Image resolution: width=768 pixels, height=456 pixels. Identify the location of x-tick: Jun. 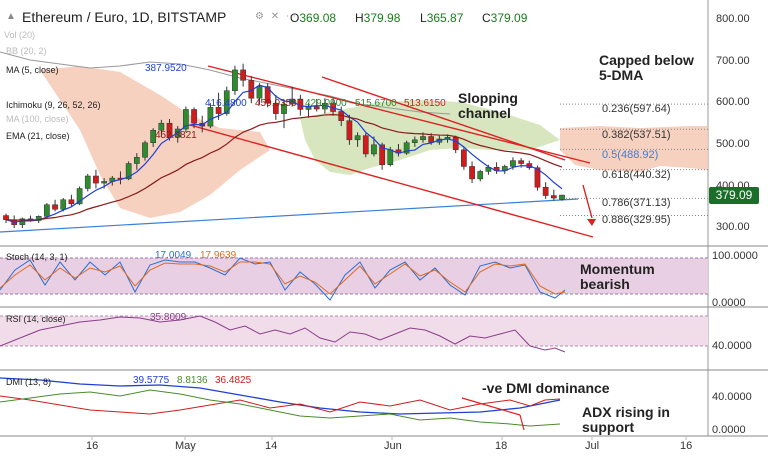
(393, 446).